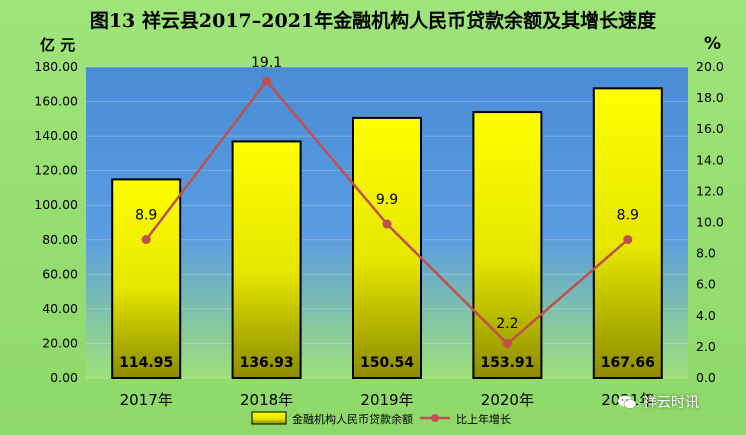  What do you see at coordinates (56, 204) in the screenshot?
I see `left-tick-label: 100.00` at bounding box center [56, 204].